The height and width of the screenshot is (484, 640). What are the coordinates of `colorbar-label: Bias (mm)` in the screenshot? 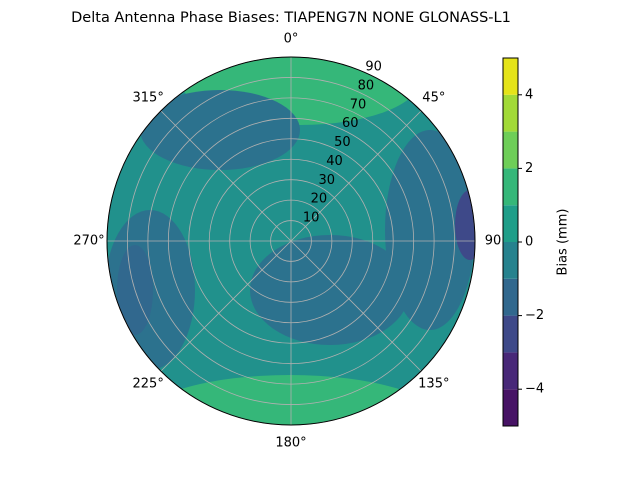 It's located at (563, 242).